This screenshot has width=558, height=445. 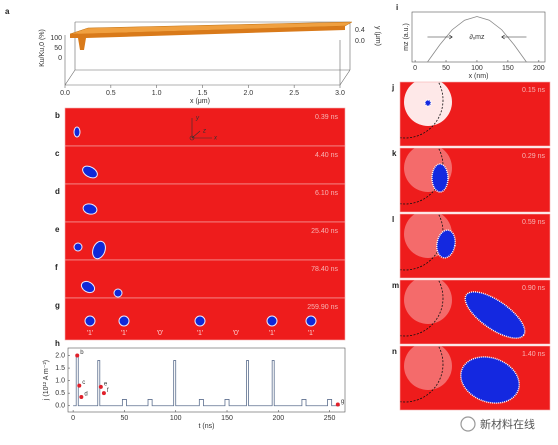 What do you see at coordinates (85, 395) in the screenshot?
I see `point-label: d` at bounding box center [85, 395].